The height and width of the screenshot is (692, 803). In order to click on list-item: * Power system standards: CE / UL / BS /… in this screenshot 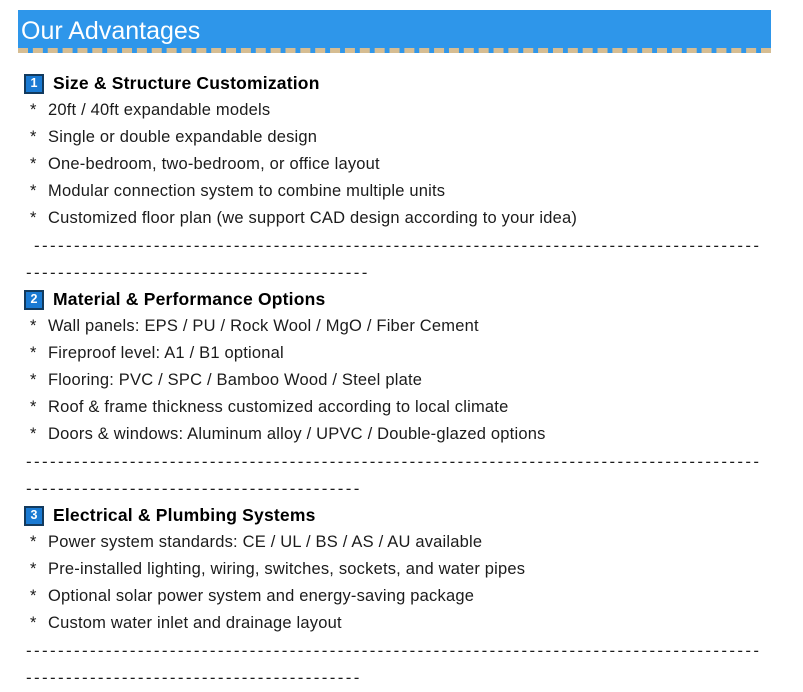, I will do `click(413, 542)`.